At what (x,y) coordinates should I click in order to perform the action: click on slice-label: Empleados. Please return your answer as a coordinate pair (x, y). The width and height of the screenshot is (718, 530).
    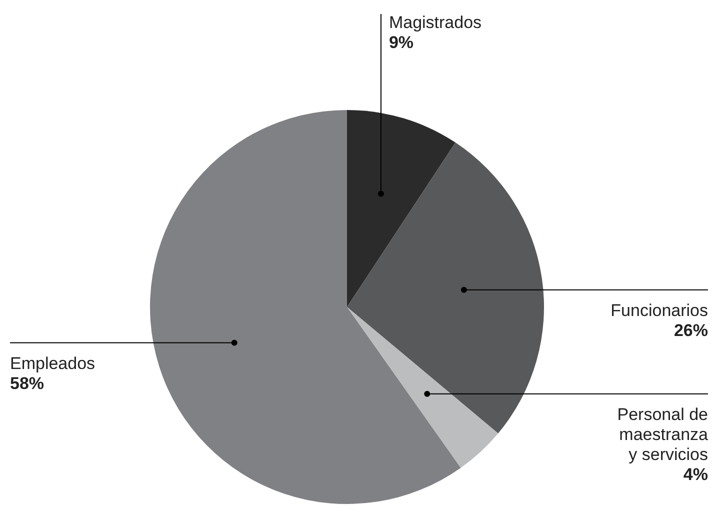
    Looking at the image, I should click on (53, 363).